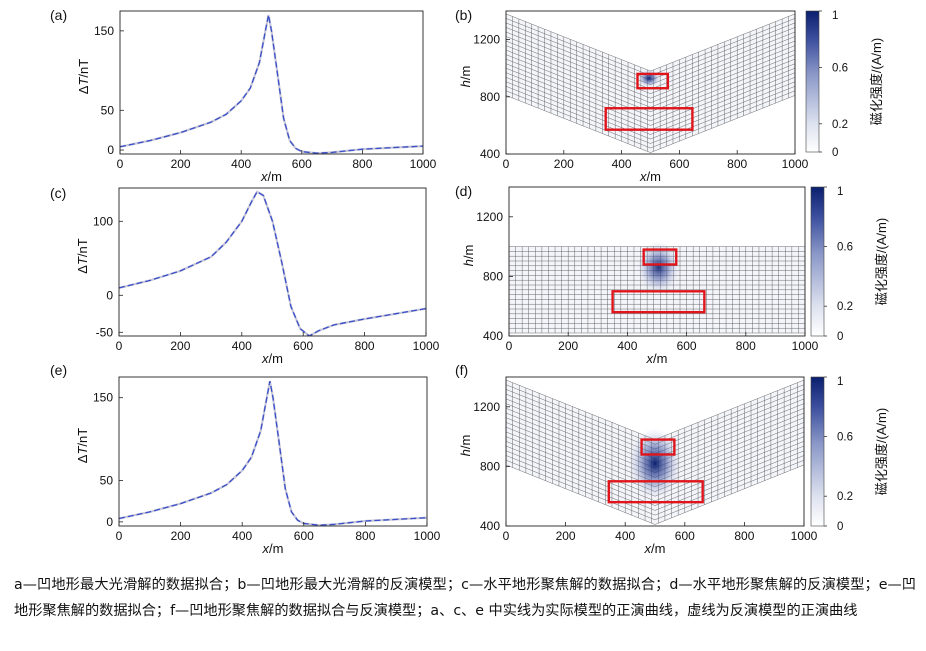 The image size is (926, 651). I want to click on model-mesh, so click(657, 290).